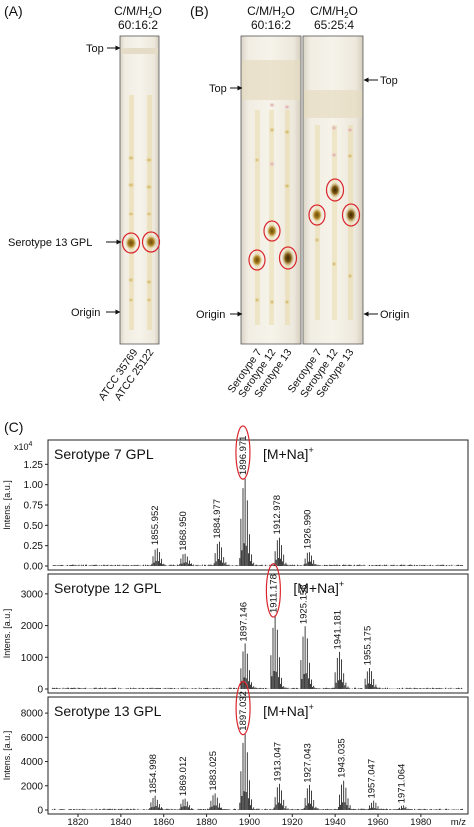 Image resolution: width=474 pixels, height=827 pixels. Describe the element at coordinates (13, 427) in the screenshot. I see `panel-c-letter: (C)` at that location.